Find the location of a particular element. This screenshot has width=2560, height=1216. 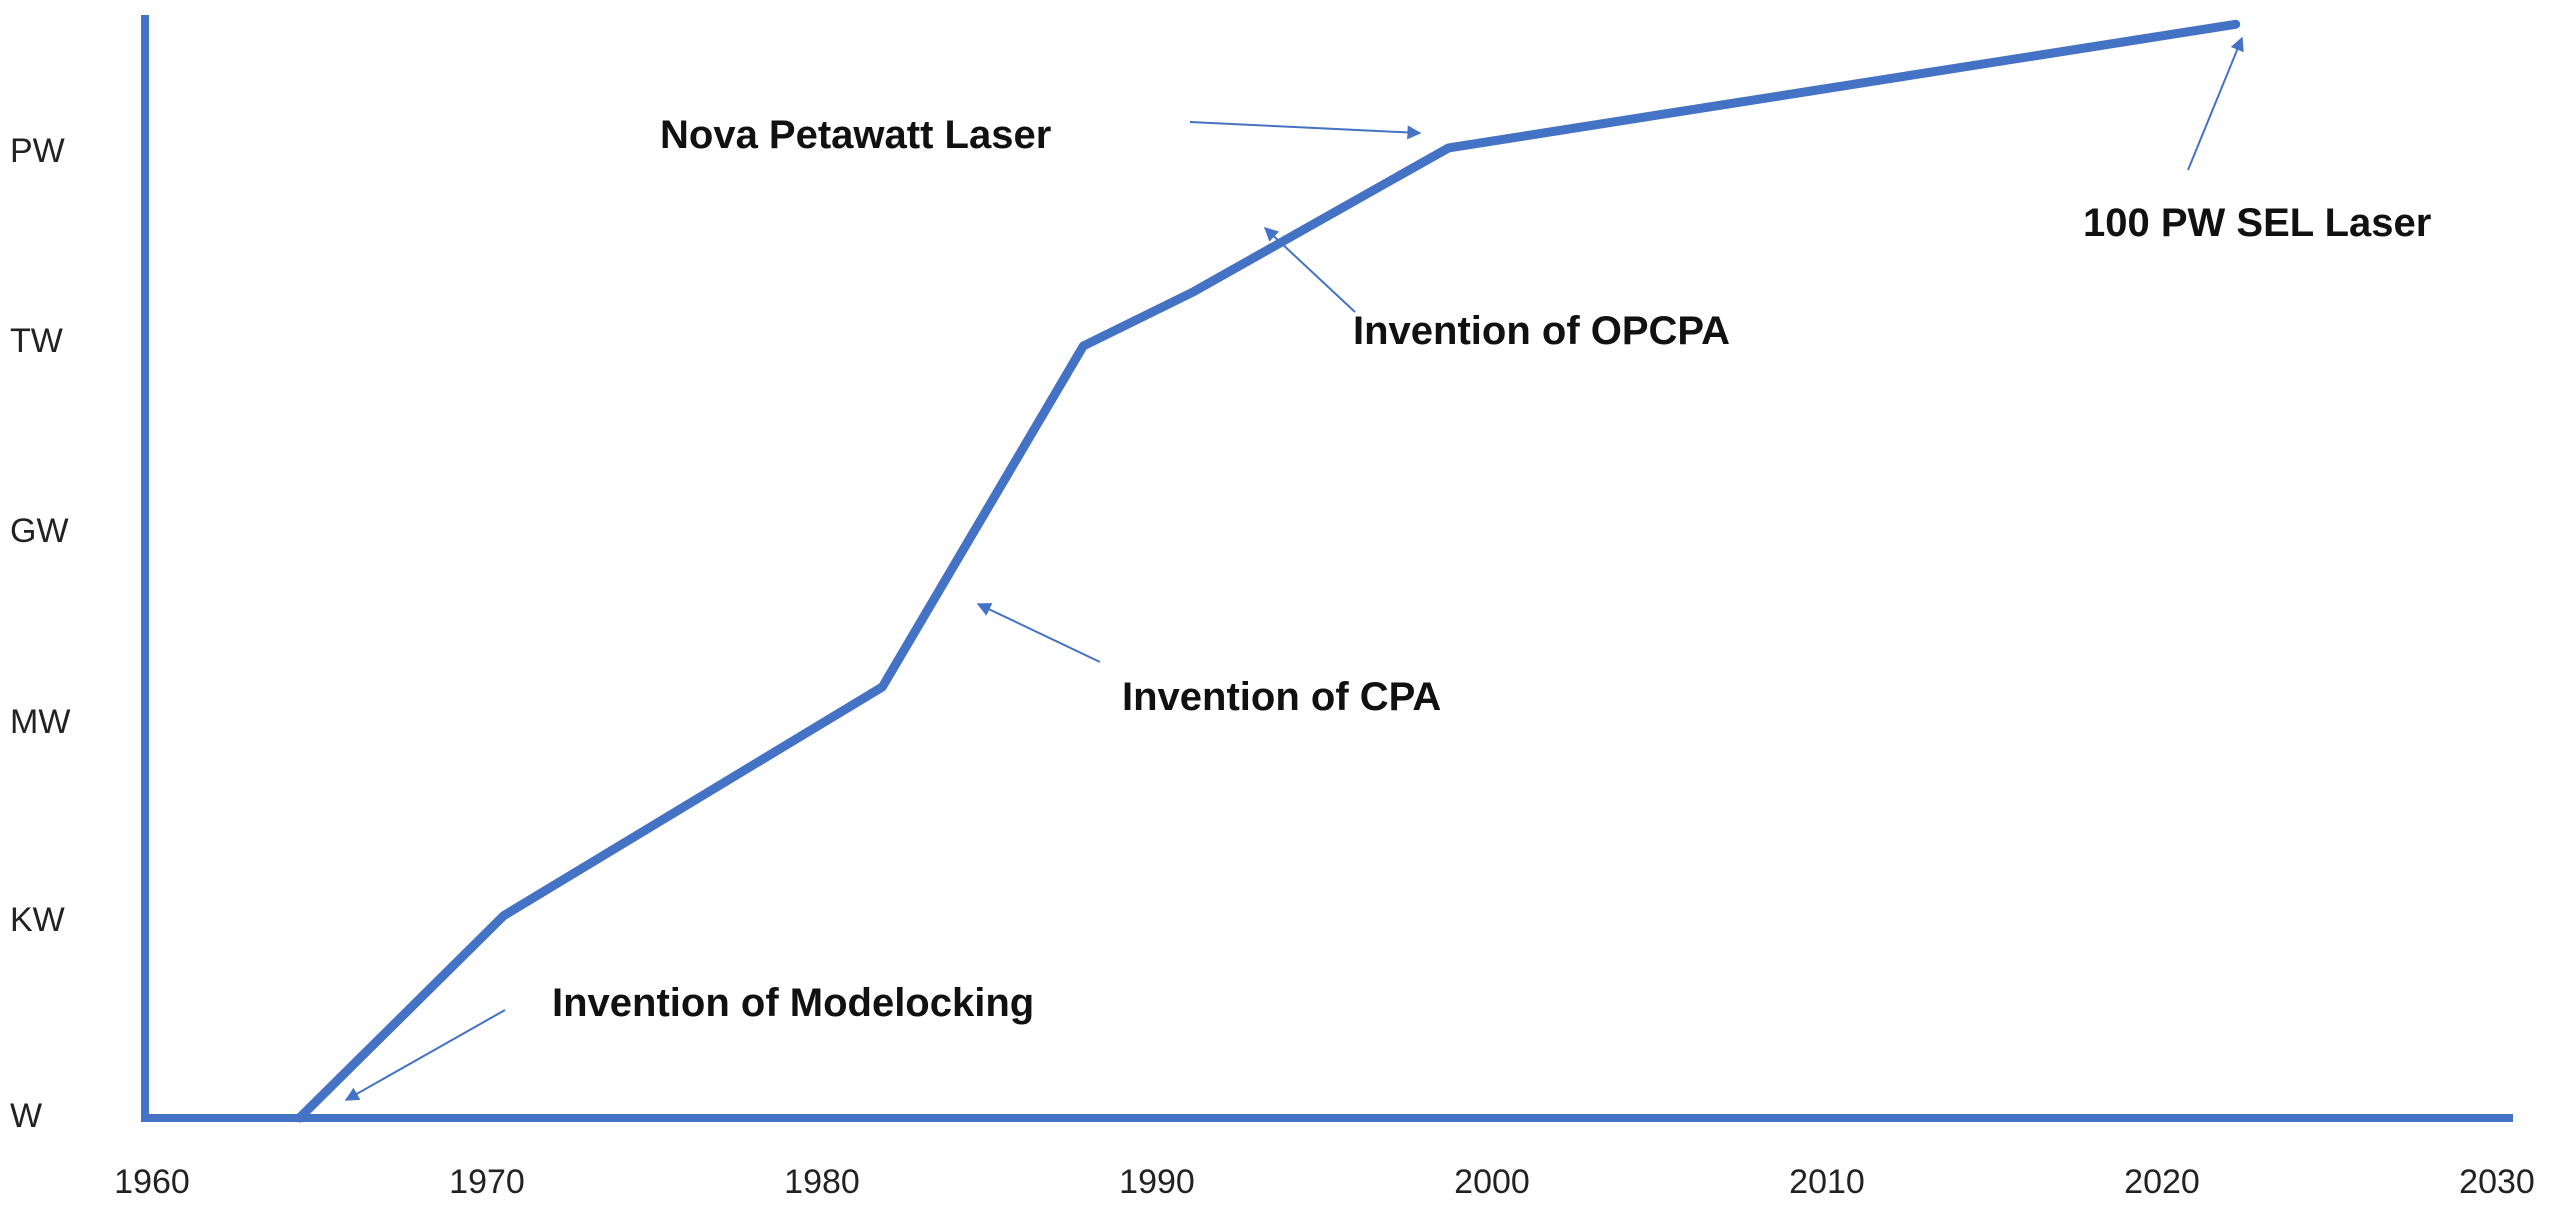

x-tick-label-2030: 2030 is located at coordinates (2497, 1182).